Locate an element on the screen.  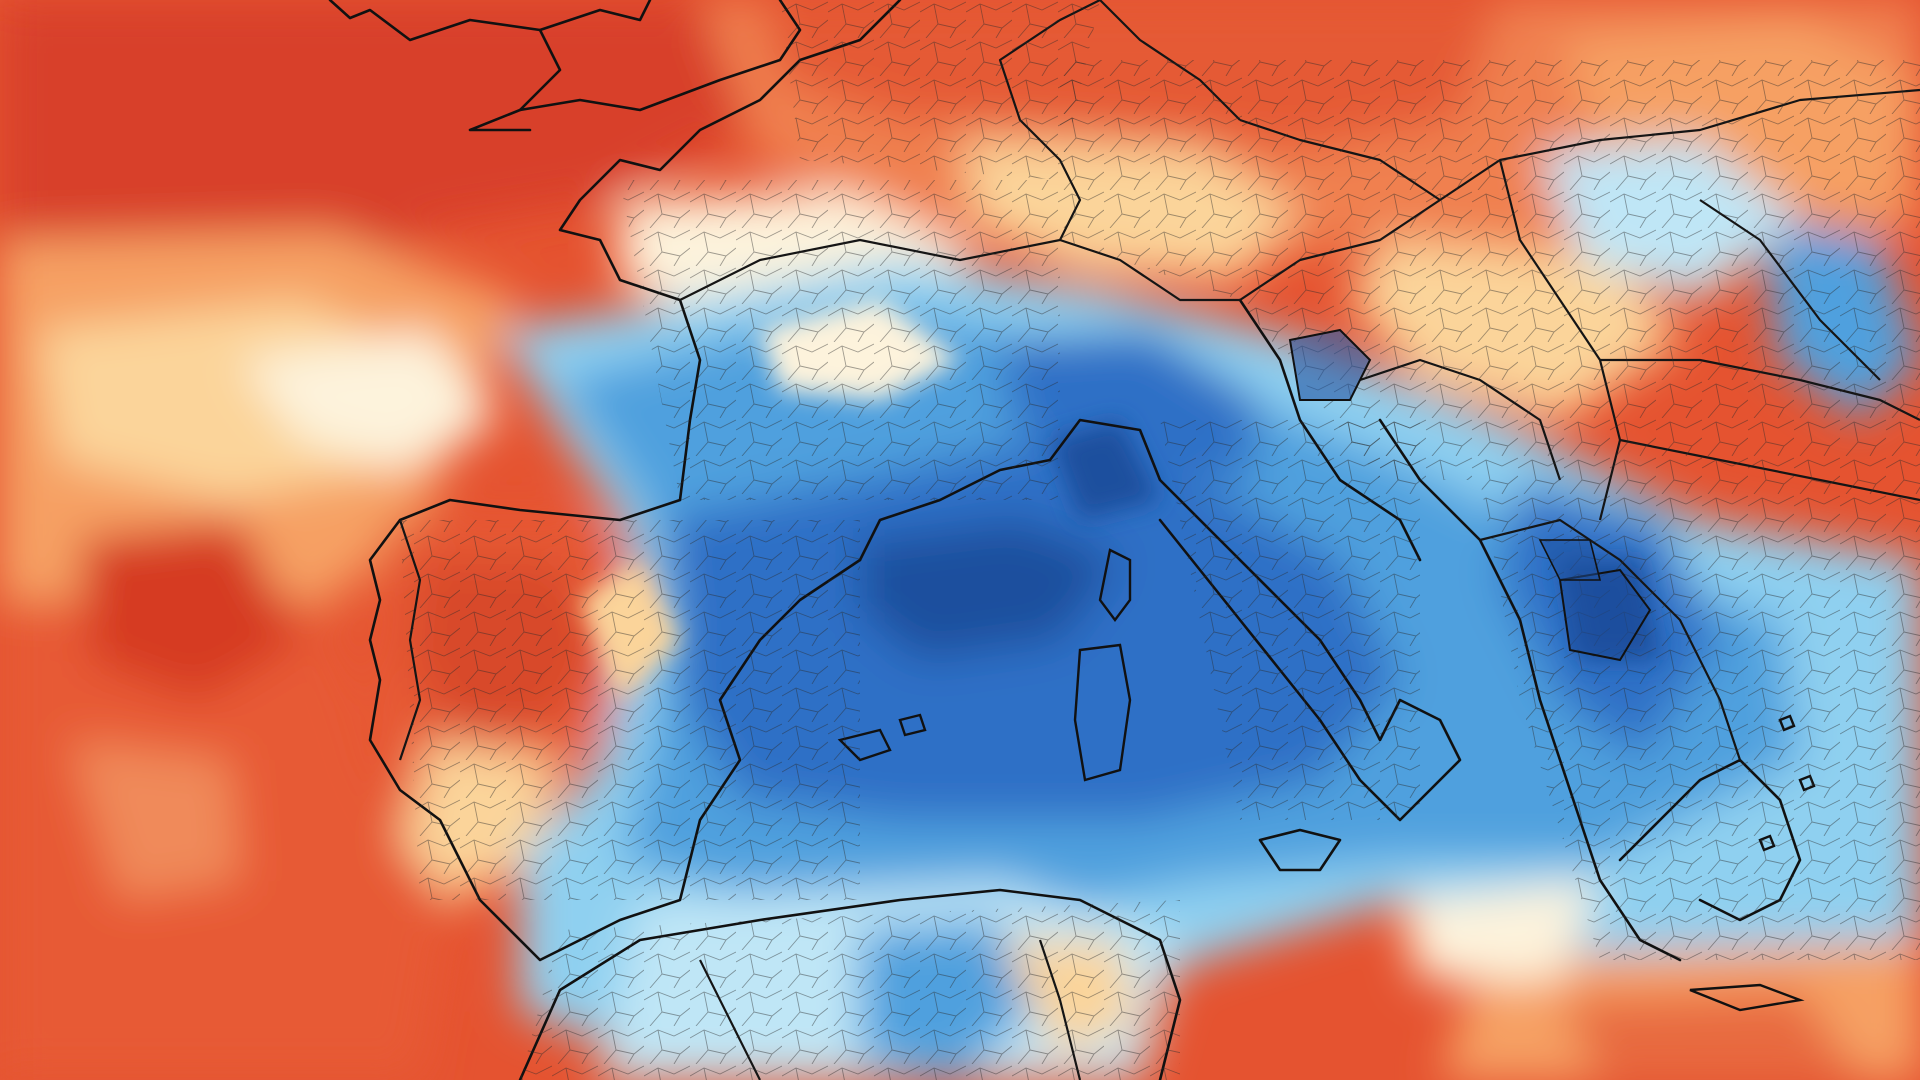
highlighted-countries is located at coordinates (1470, 495).